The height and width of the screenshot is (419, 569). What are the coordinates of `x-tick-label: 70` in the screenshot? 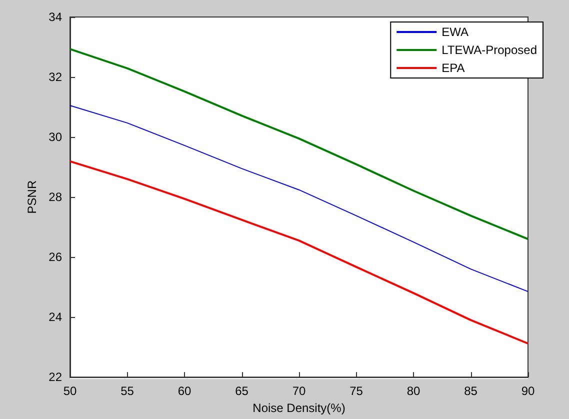 It's located at (299, 391).